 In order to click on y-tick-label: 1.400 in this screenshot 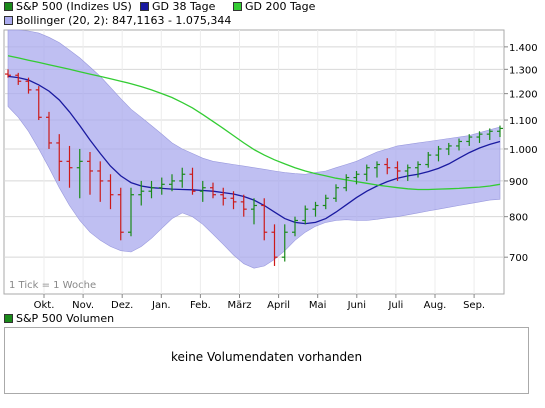, I will do `click(523, 48)`.